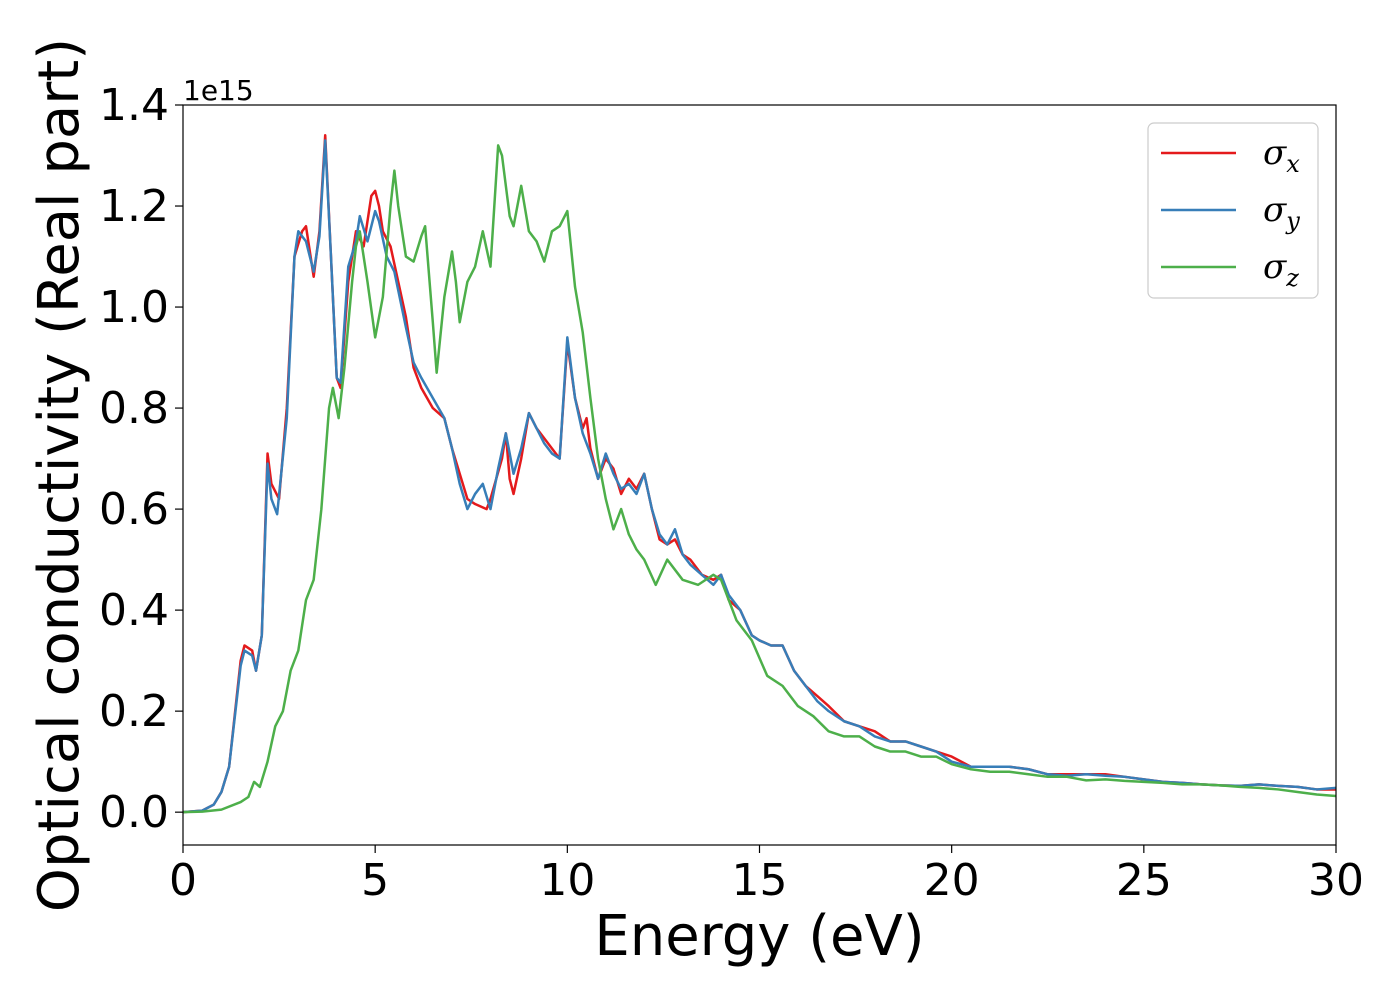 Image resolution: width=1400 pixels, height=1000 pixels. What do you see at coordinates (134, 812) in the screenshot?
I see `y-tick-label: 0.0` at bounding box center [134, 812].